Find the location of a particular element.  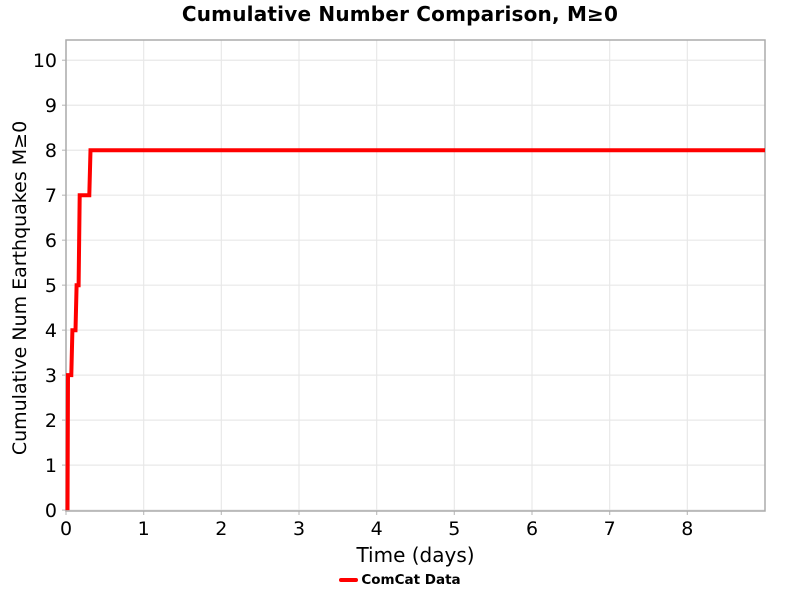

x-axis-label: Time (days) is located at coordinates (415, 555).